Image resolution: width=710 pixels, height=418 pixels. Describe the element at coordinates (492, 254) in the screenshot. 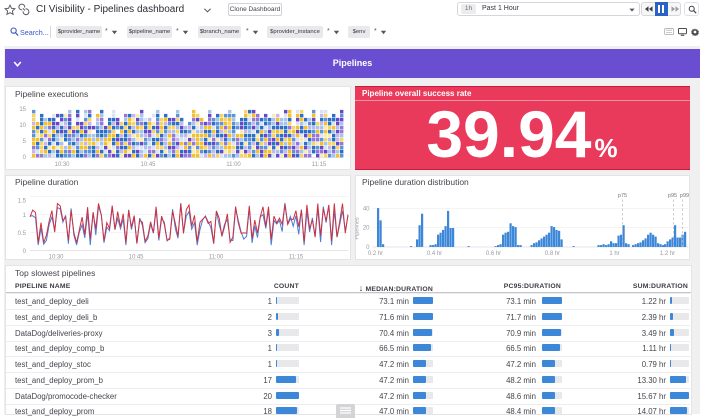

I see `svg-text: 0.6 hr` at that location.